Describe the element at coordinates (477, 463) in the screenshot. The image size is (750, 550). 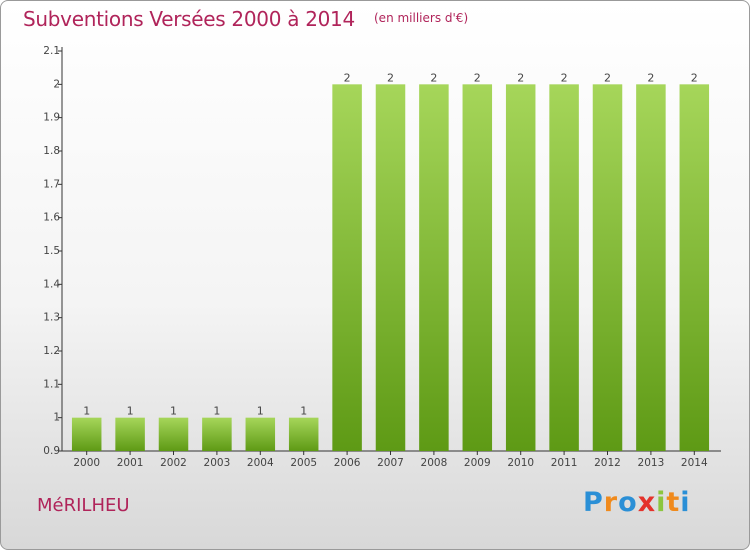
I see `x-tick-label: 2009` at that location.